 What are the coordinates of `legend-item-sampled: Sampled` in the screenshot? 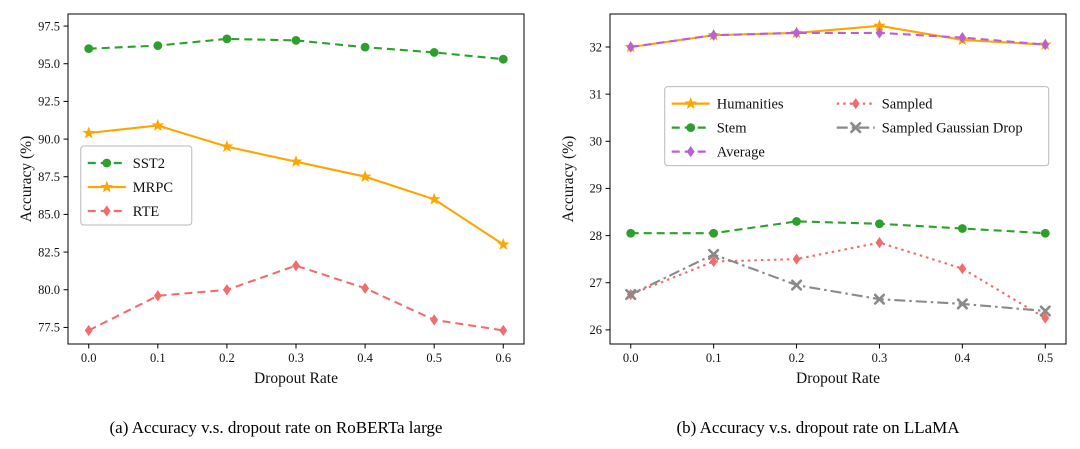 It's located at (884, 105).